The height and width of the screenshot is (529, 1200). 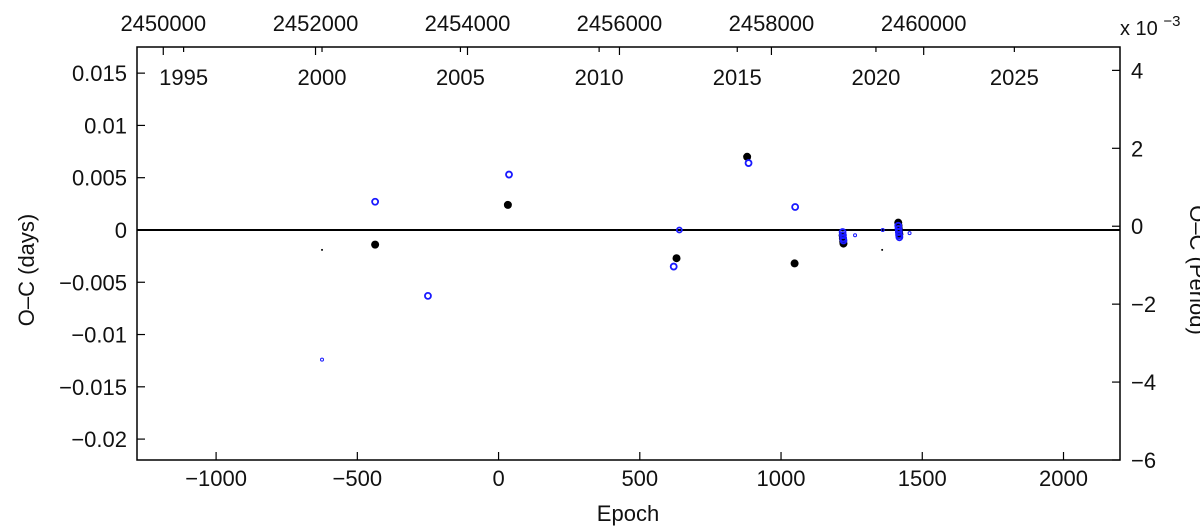 I want to click on y-tick-label: 0, so click(x=121, y=230).